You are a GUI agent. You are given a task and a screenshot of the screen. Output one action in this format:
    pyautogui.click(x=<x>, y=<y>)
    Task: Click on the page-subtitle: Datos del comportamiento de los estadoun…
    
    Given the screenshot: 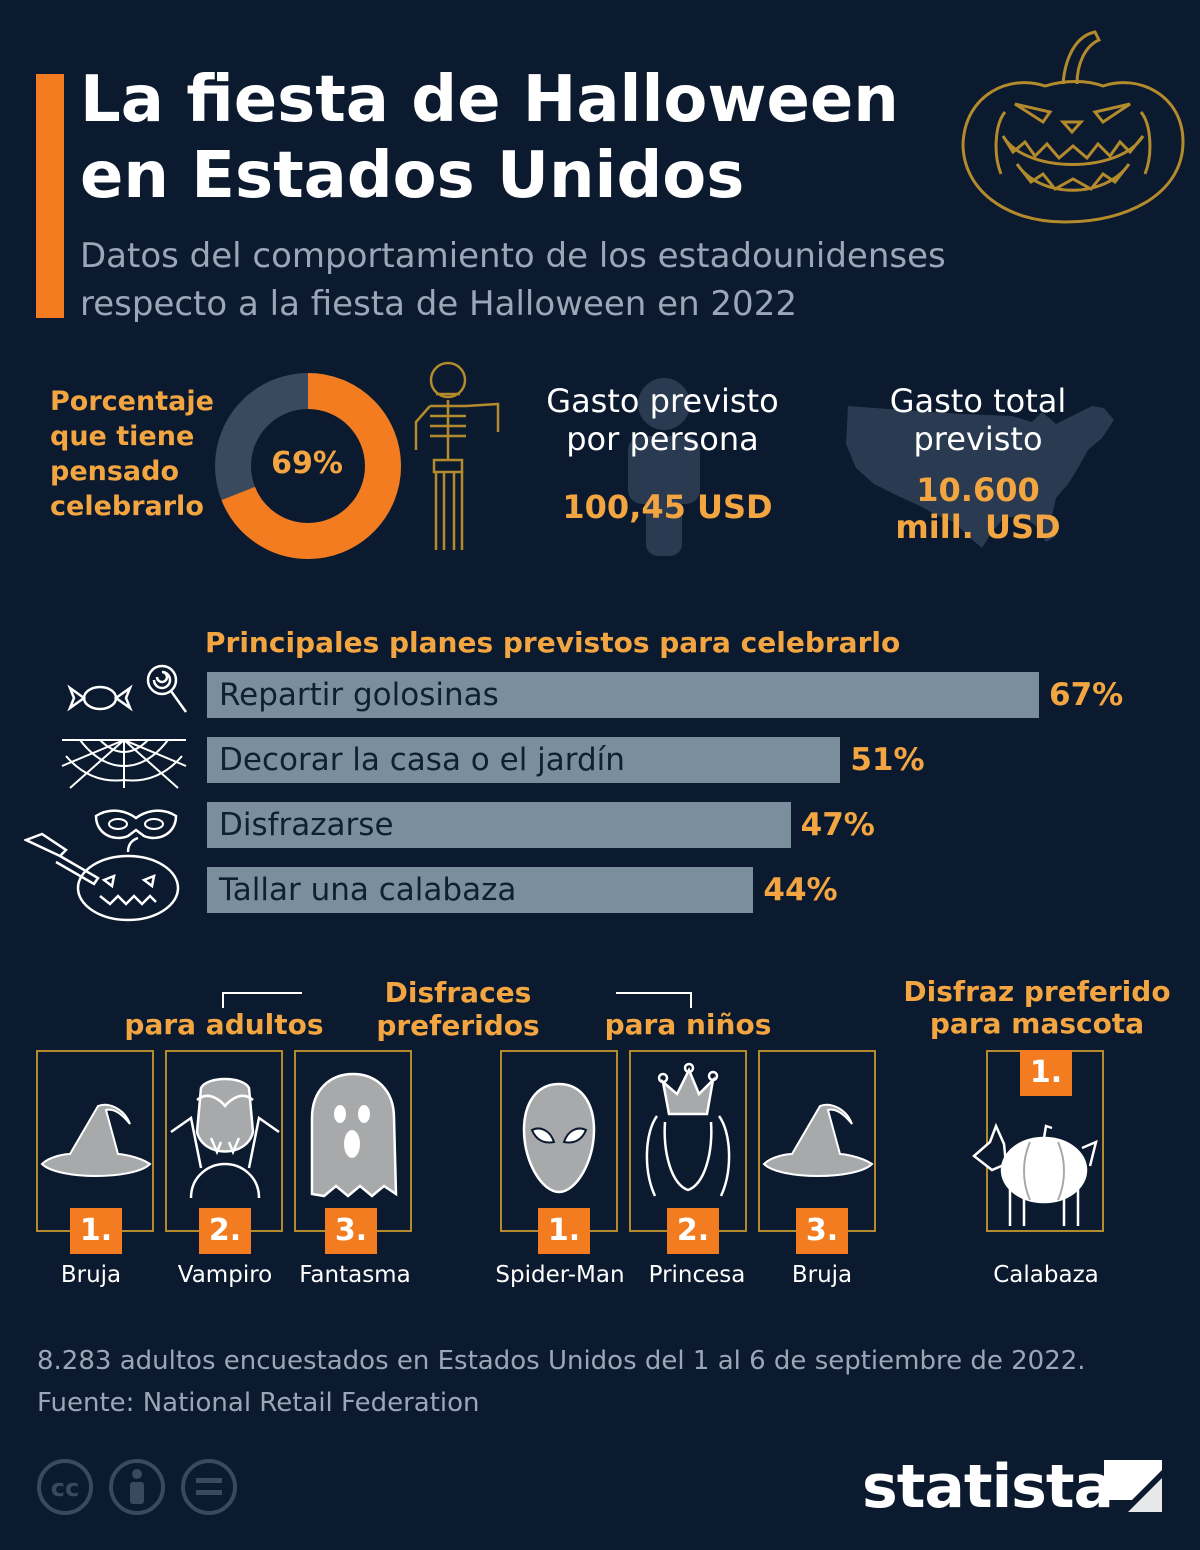 What is the action you would take?
    pyautogui.click(x=513, y=280)
    